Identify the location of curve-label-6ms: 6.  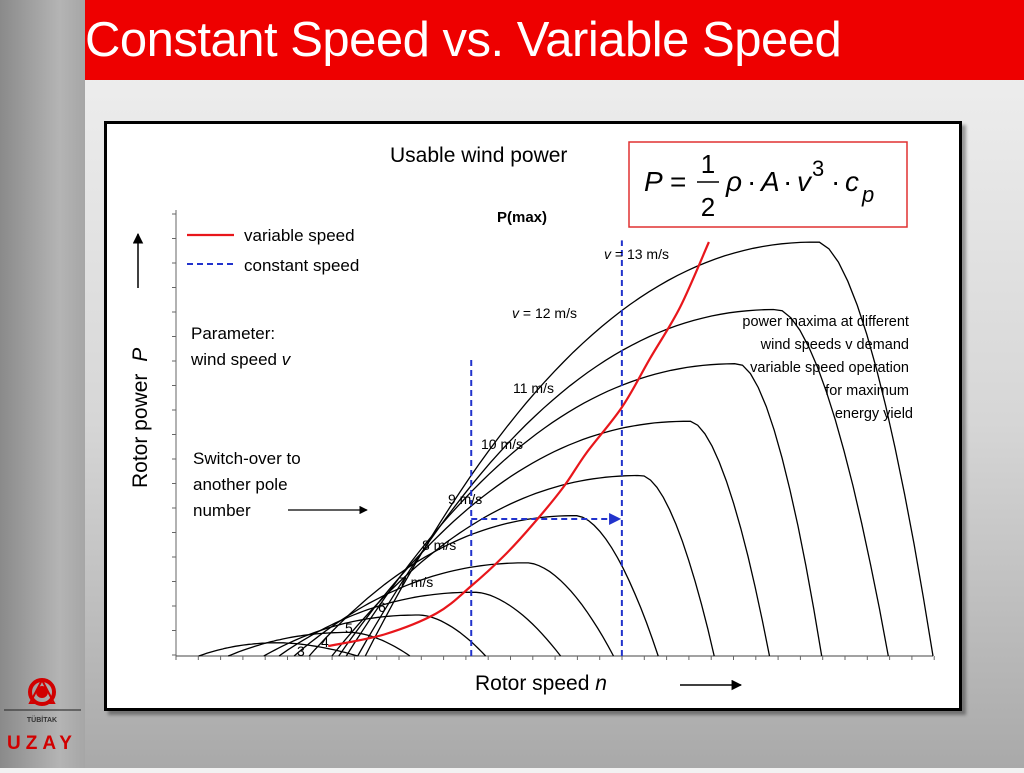
(382, 607).